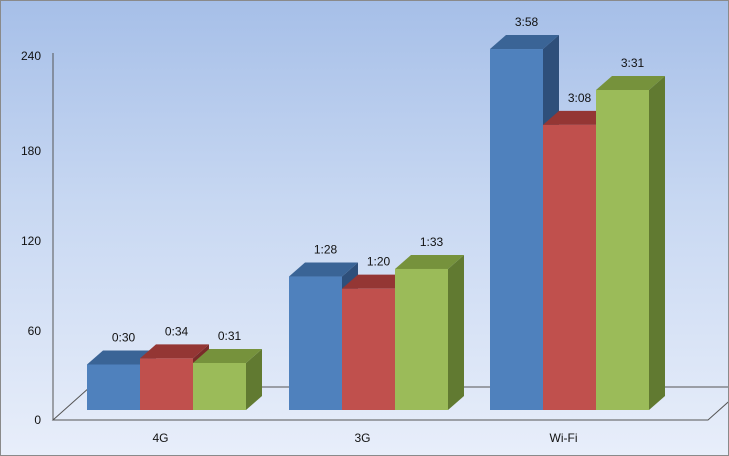 This screenshot has height=456, width=729. I want to click on category-label: 4G, so click(160, 438).